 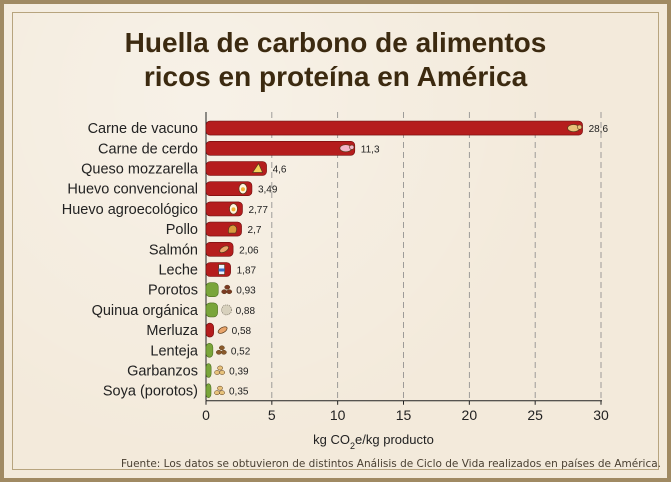 I want to click on x-axis-title: kg CO2e/kg producto, so click(x=373, y=441).